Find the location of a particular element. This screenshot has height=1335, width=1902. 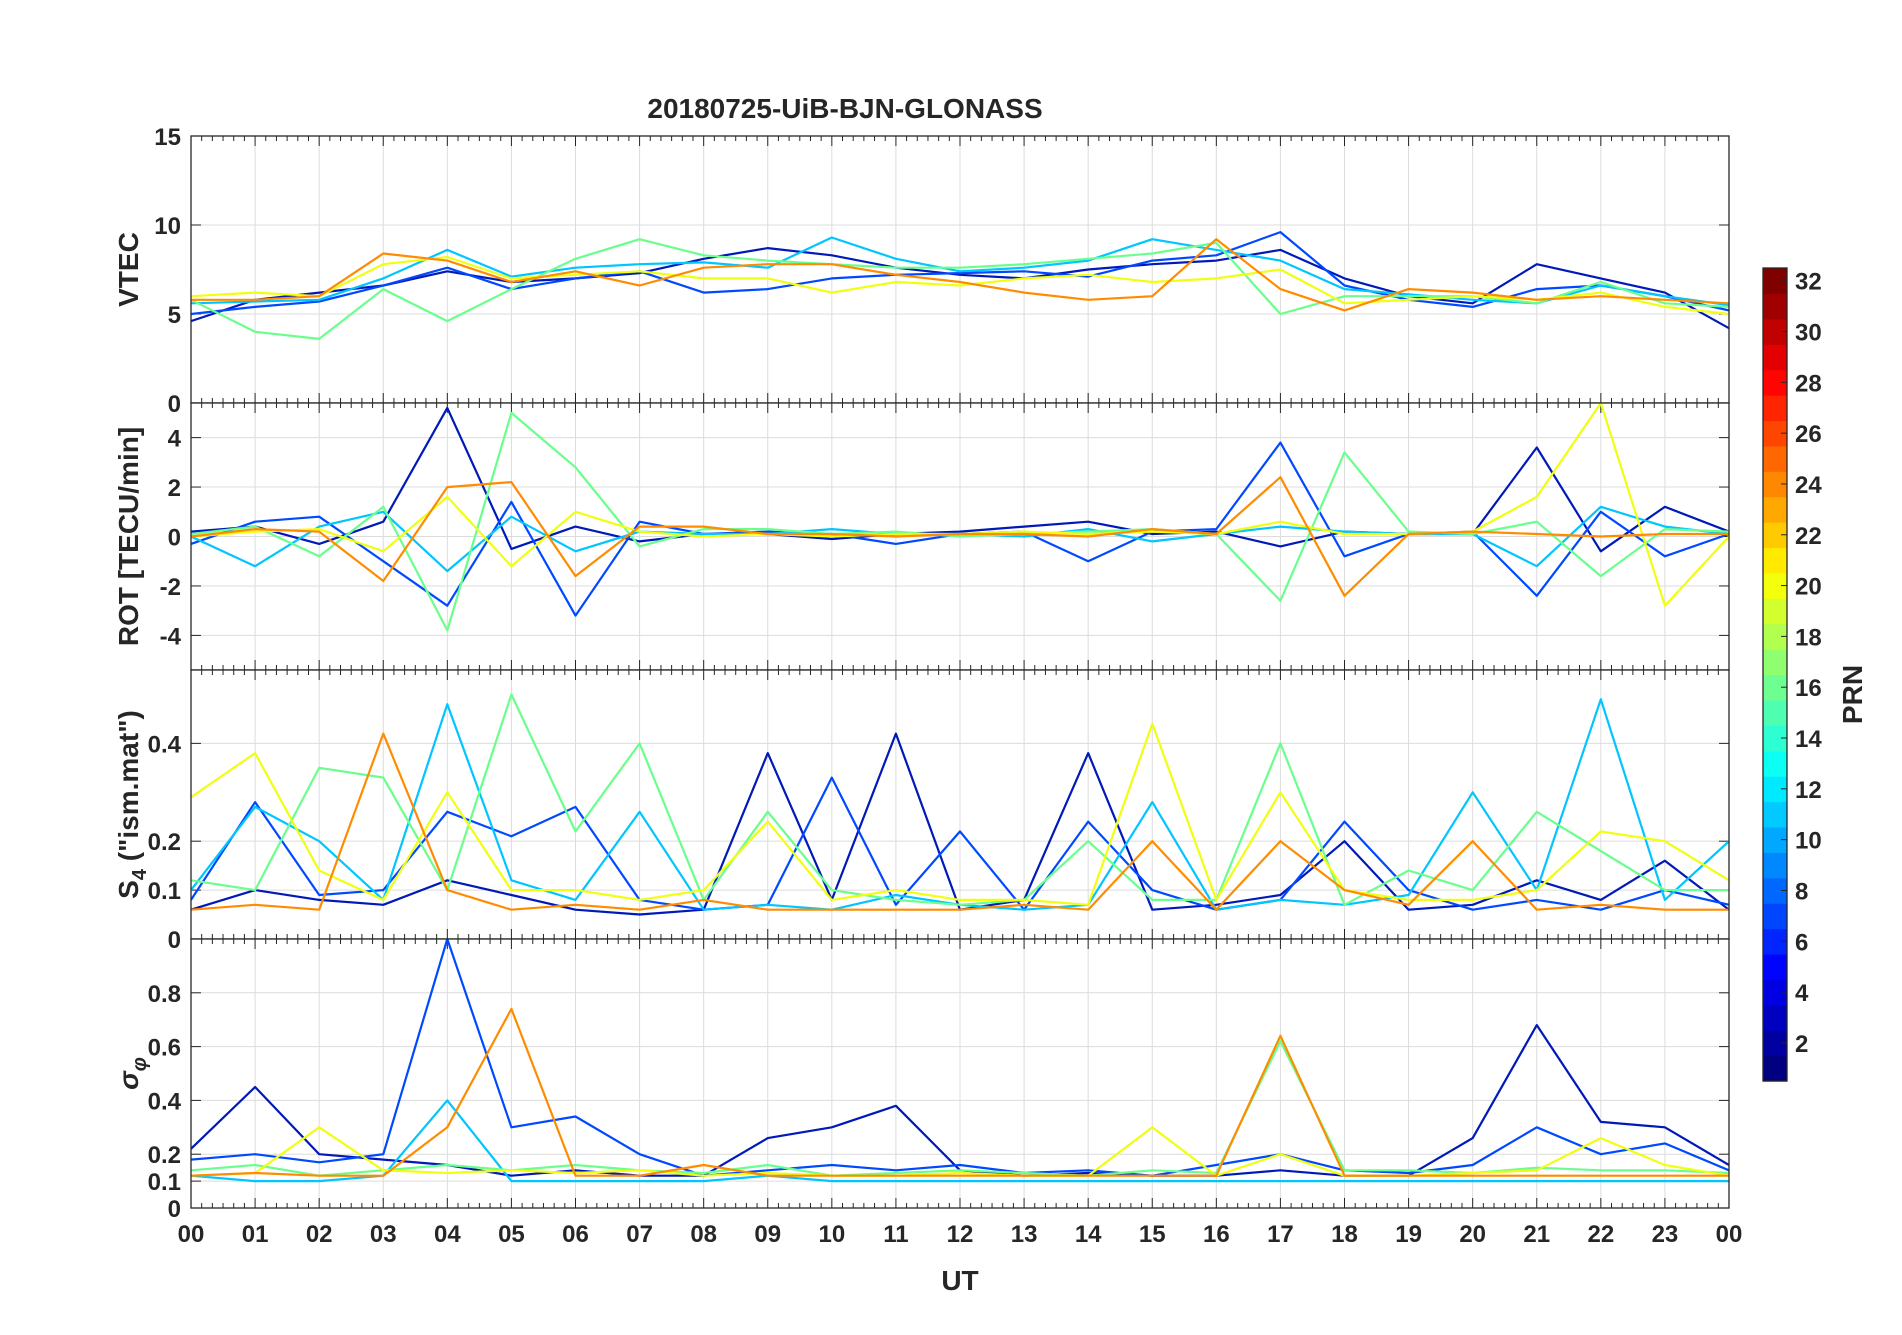

x-tick-label: 09 is located at coordinates (767, 1234).